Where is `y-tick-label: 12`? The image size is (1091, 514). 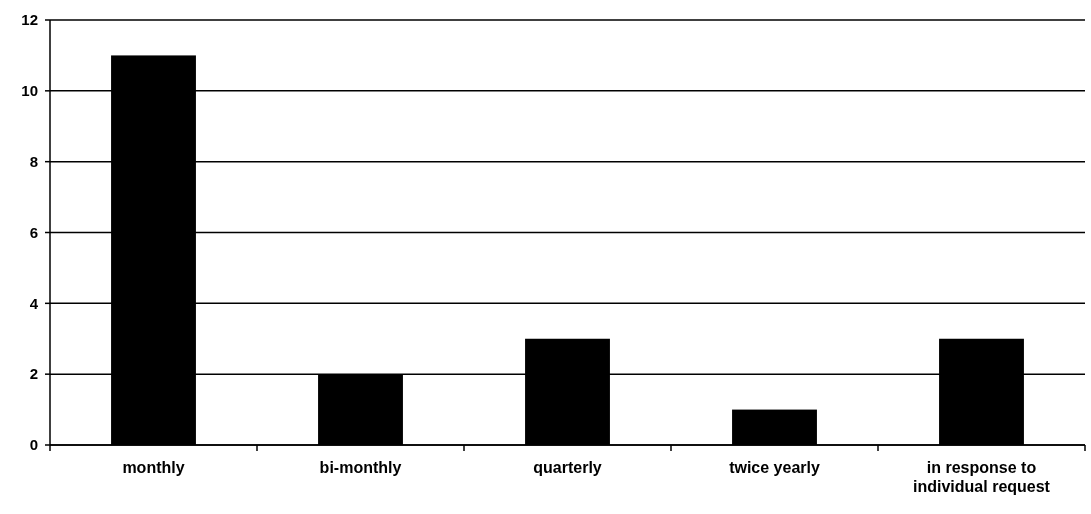 y-tick-label: 12 is located at coordinates (29, 20).